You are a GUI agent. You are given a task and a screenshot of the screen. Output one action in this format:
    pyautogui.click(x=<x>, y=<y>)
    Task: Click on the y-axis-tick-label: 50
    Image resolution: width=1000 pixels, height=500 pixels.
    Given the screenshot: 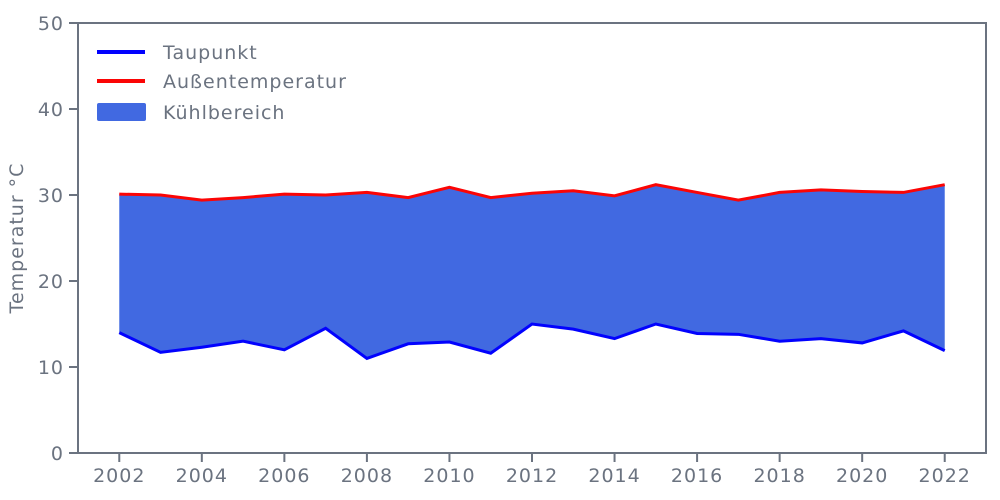 What is the action you would take?
    pyautogui.click(x=51, y=24)
    